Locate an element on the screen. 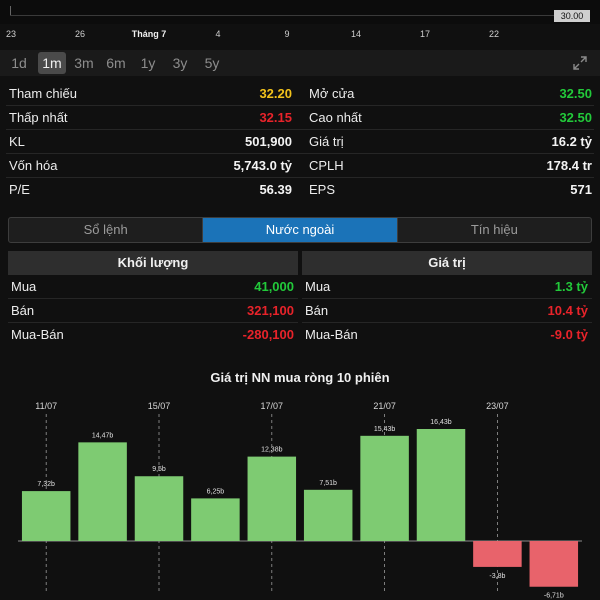  stat-label: Cao nhất is located at coordinates (335, 117).